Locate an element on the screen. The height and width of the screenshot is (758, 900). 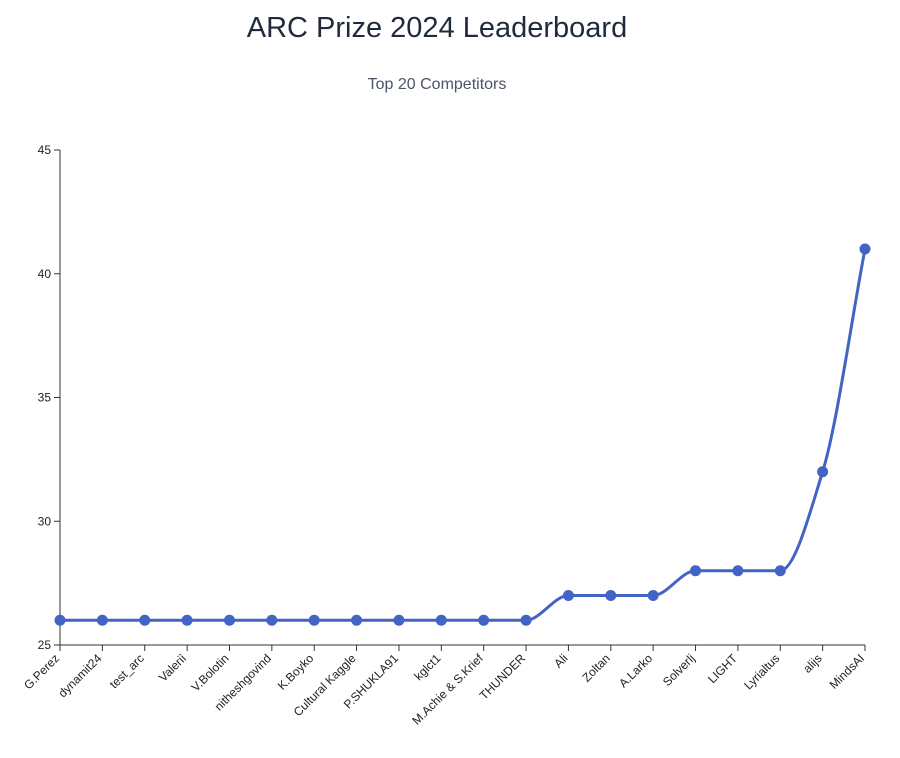
y-tick-label: 40 is located at coordinates (45, 274).